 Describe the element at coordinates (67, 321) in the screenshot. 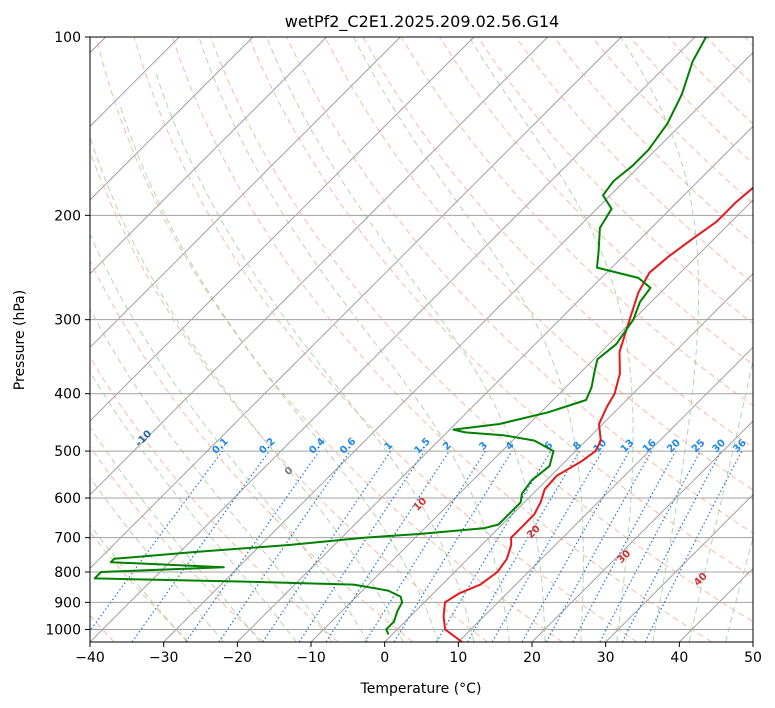

I see `y-tick-label: 300` at that location.